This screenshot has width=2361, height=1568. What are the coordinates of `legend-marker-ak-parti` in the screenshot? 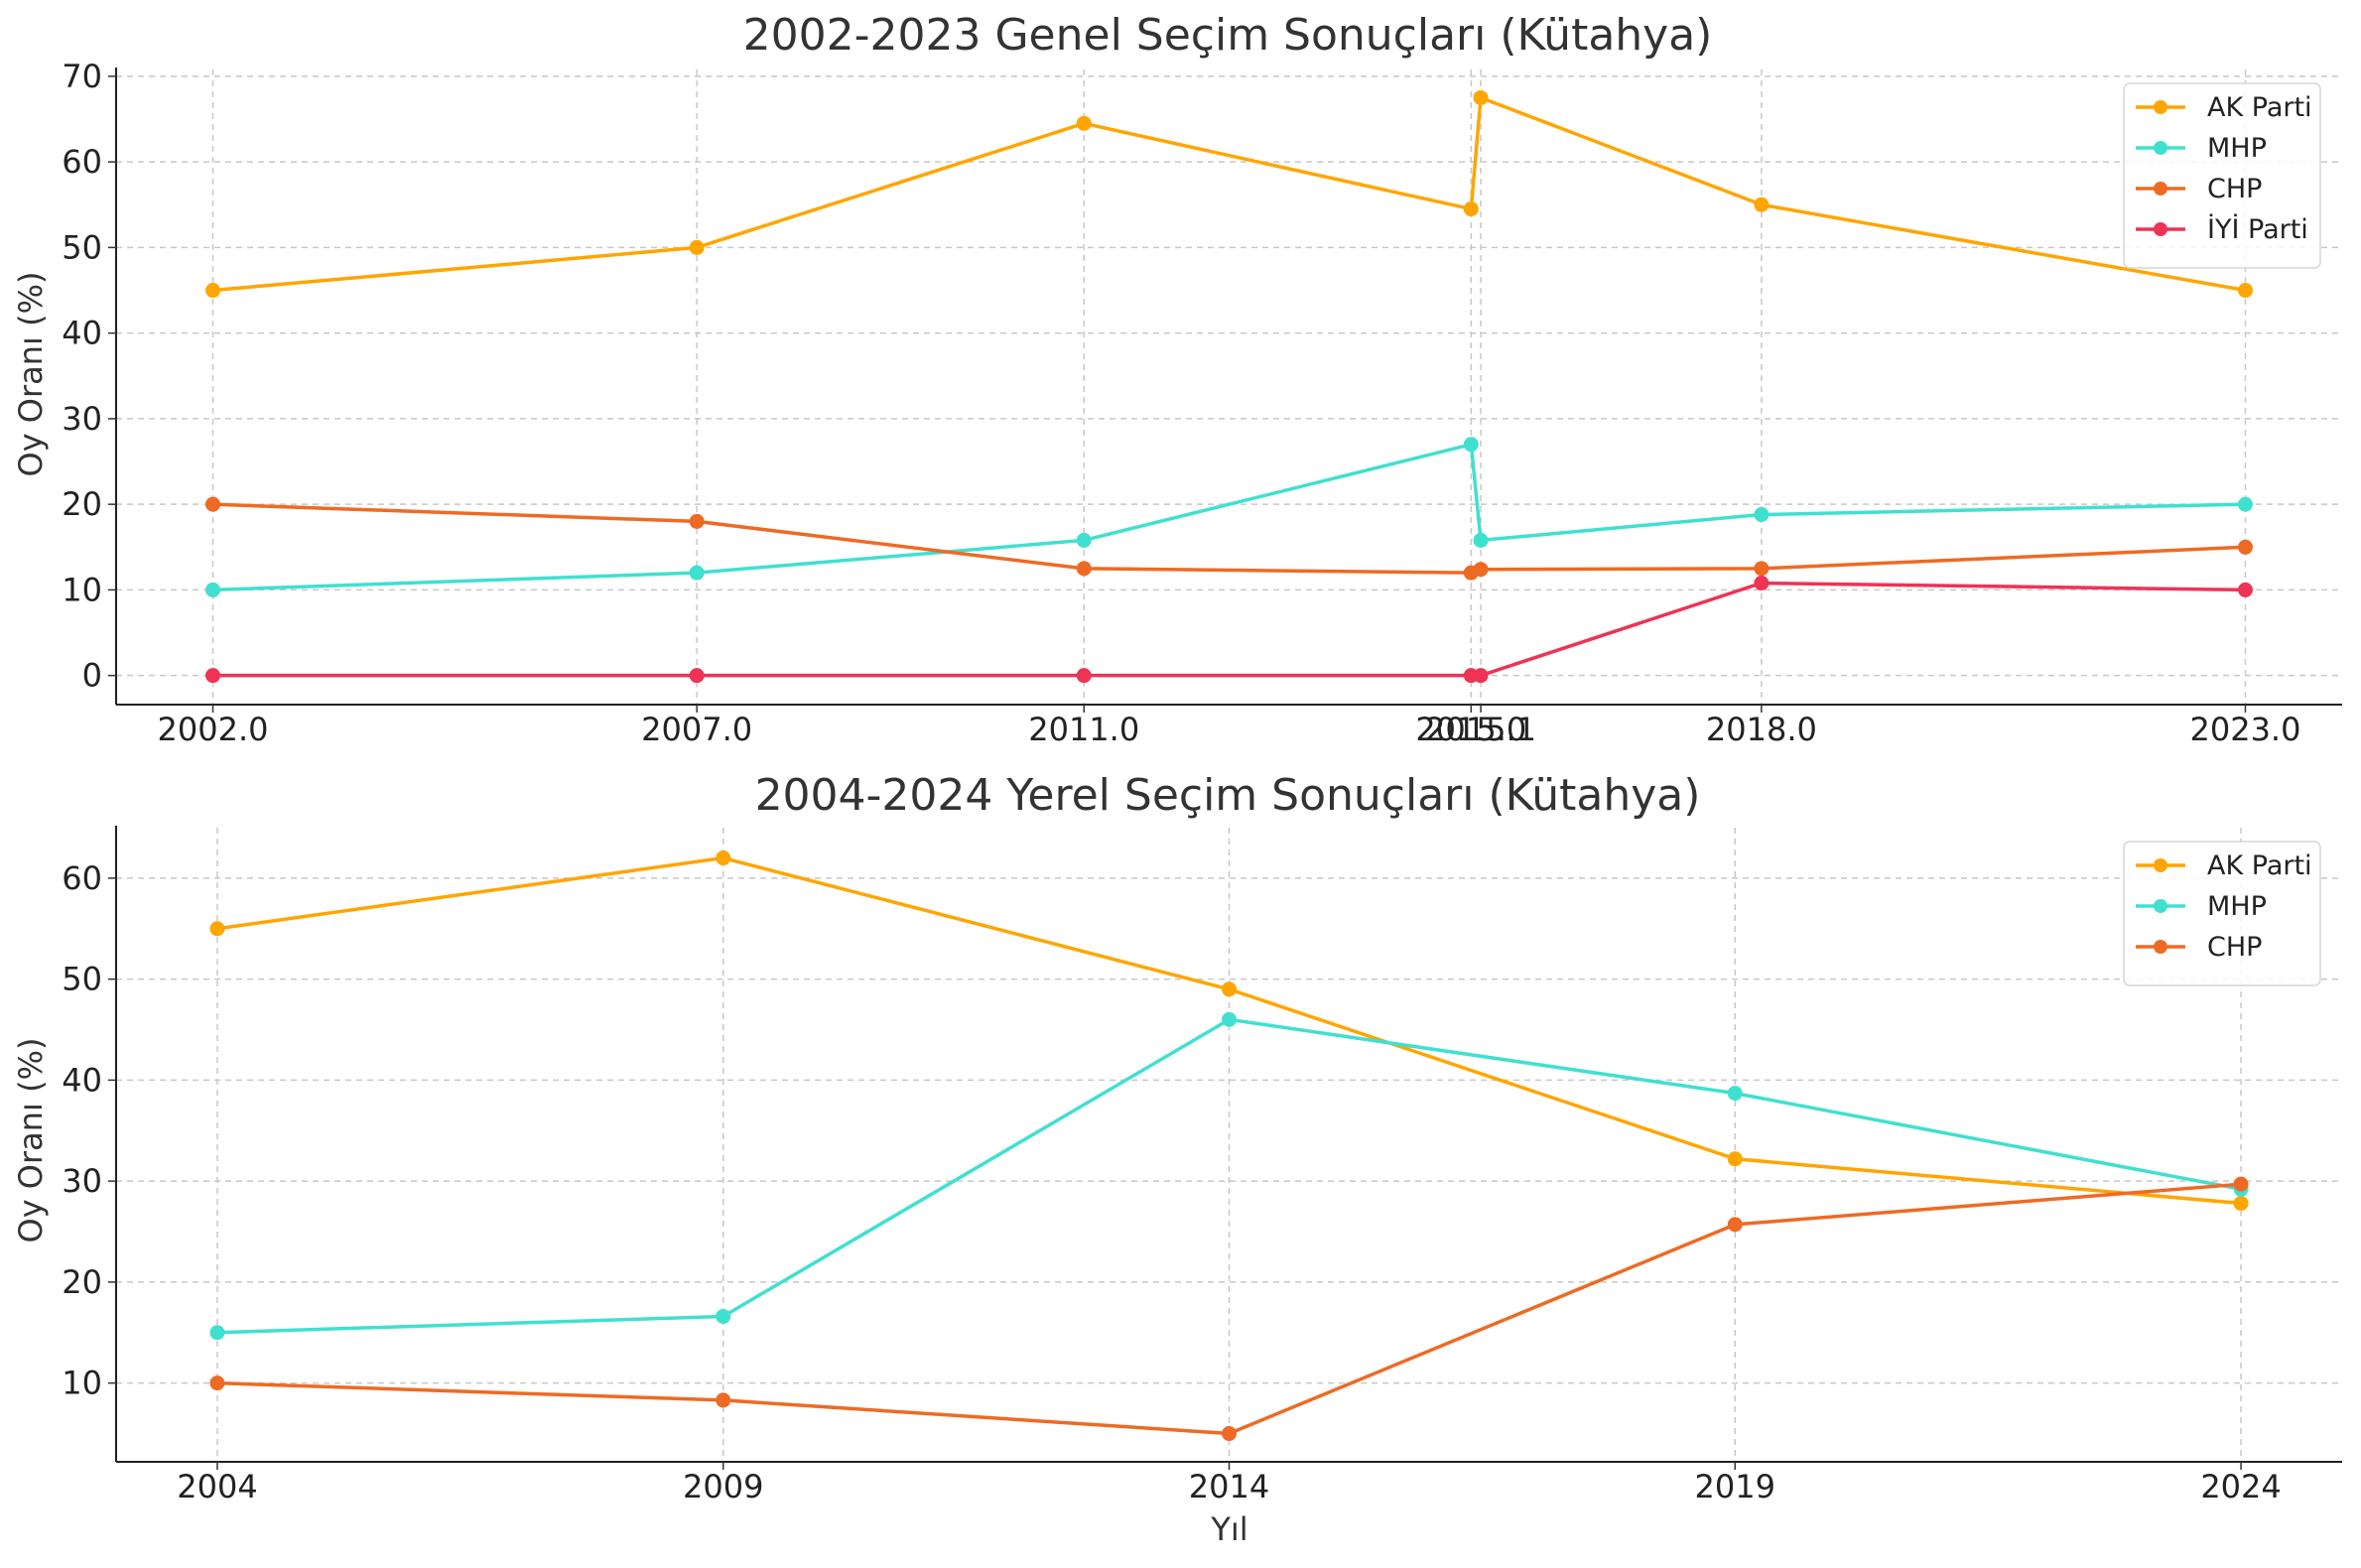 It's located at (2160, 107).